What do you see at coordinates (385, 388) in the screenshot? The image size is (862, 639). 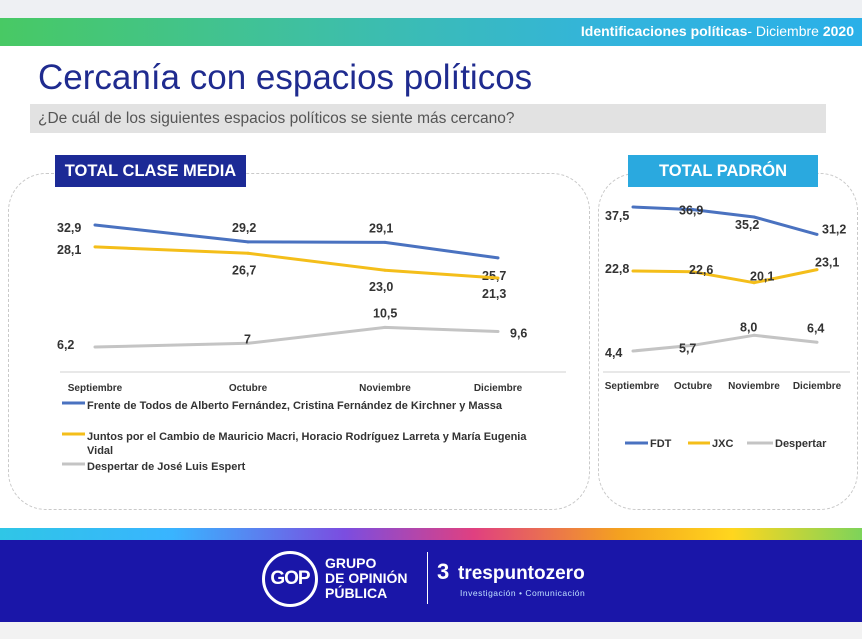 I see `left-x-tick-label: Noviembre` at bounding box center [385, 388].